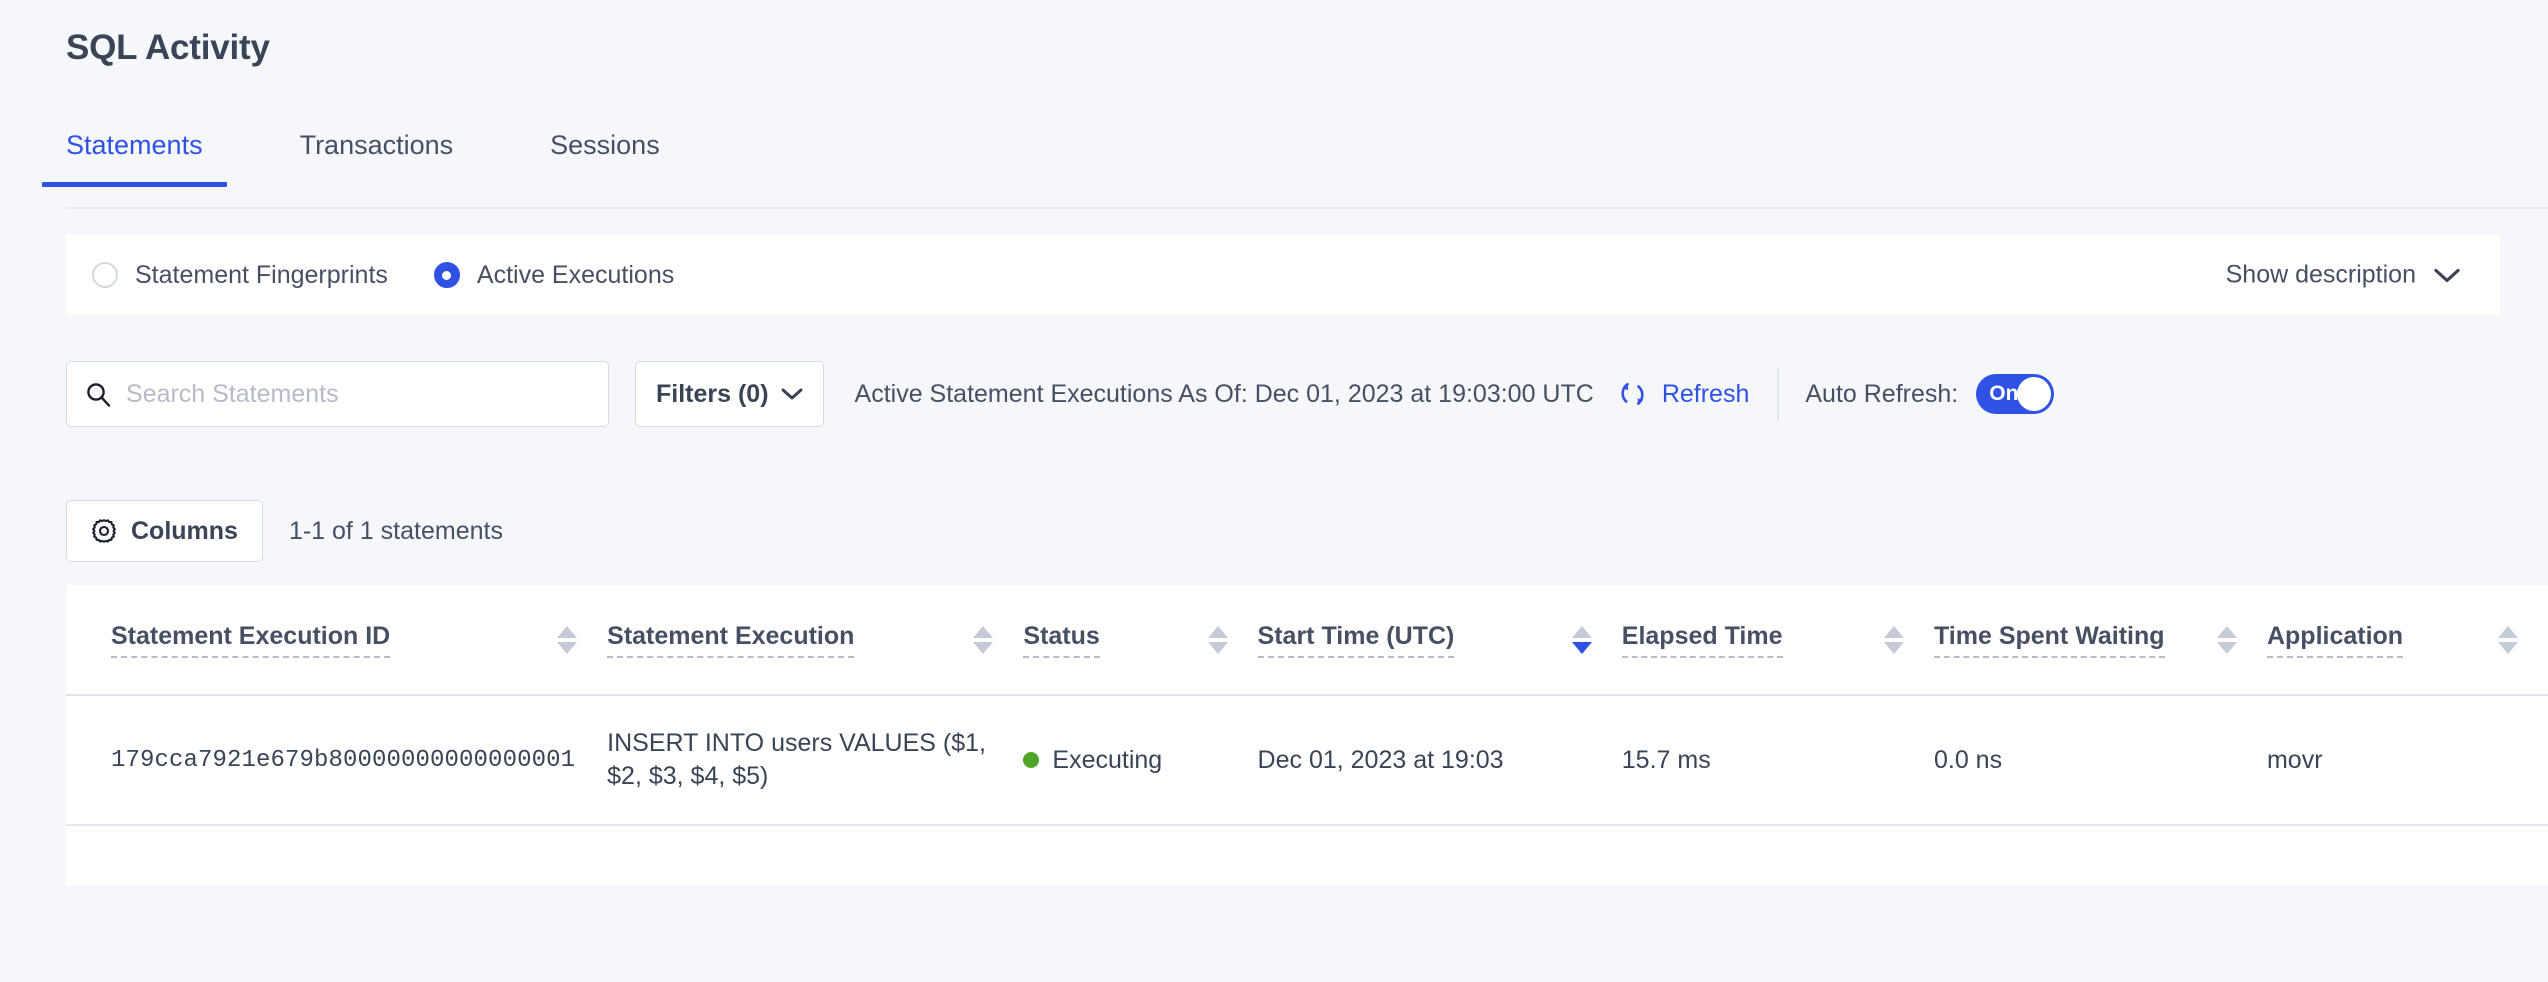 The image size is (2548, 982). I want to click on filters-button: Filters (0), so click(729, 394).